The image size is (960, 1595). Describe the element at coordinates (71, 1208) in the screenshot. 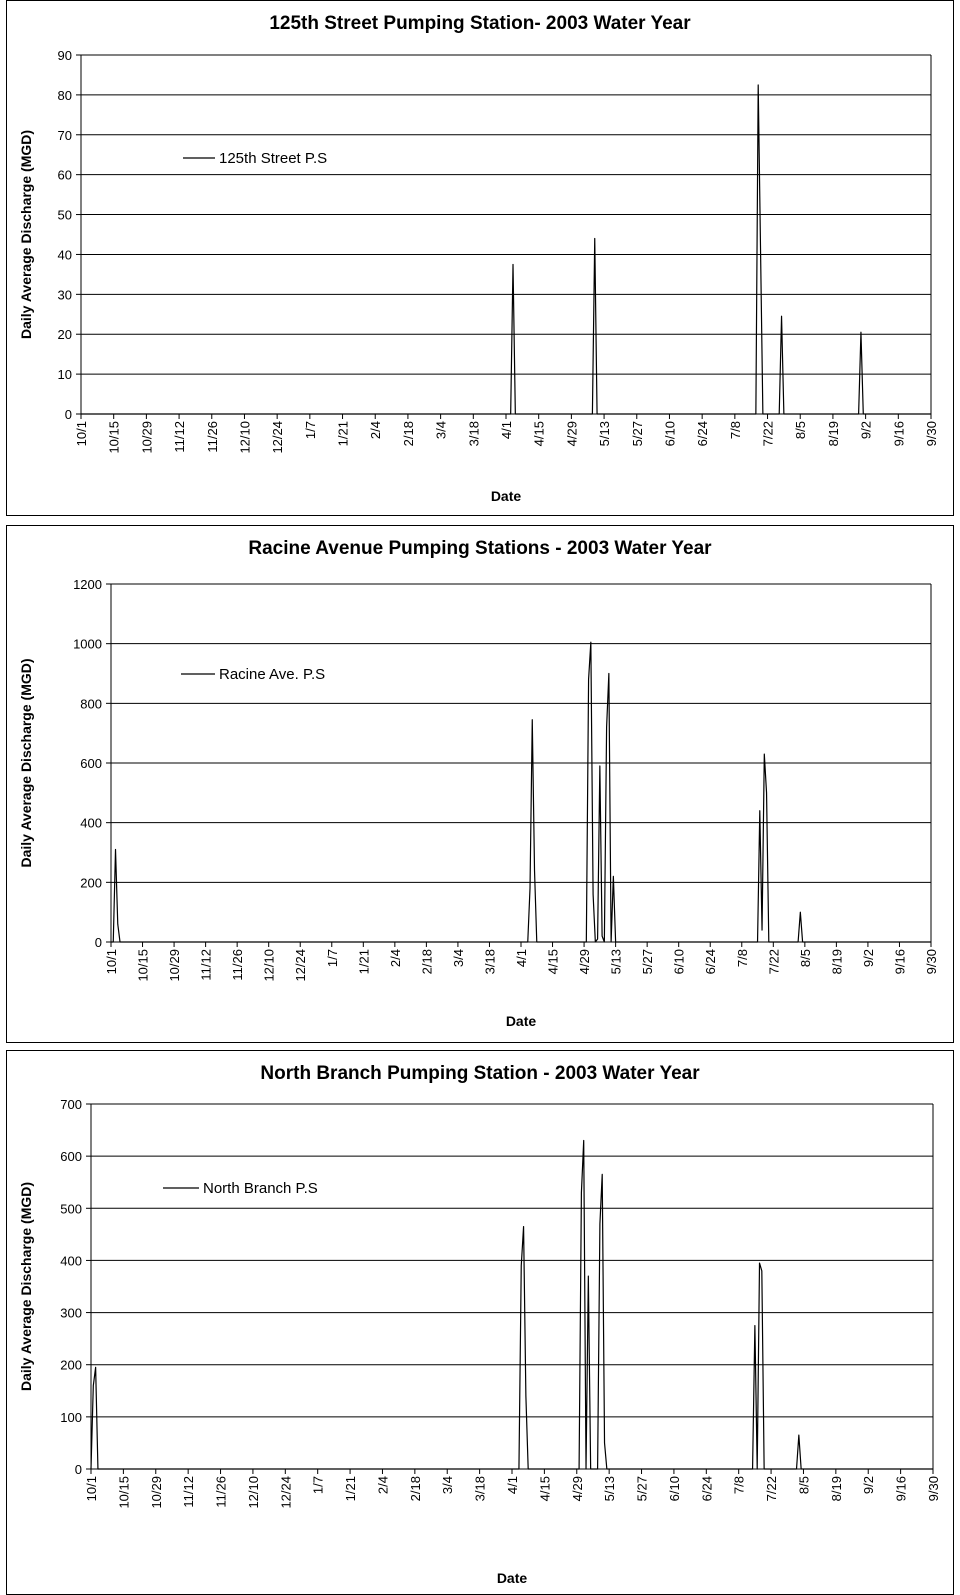

I see `y-tick-label: 500` at that location.